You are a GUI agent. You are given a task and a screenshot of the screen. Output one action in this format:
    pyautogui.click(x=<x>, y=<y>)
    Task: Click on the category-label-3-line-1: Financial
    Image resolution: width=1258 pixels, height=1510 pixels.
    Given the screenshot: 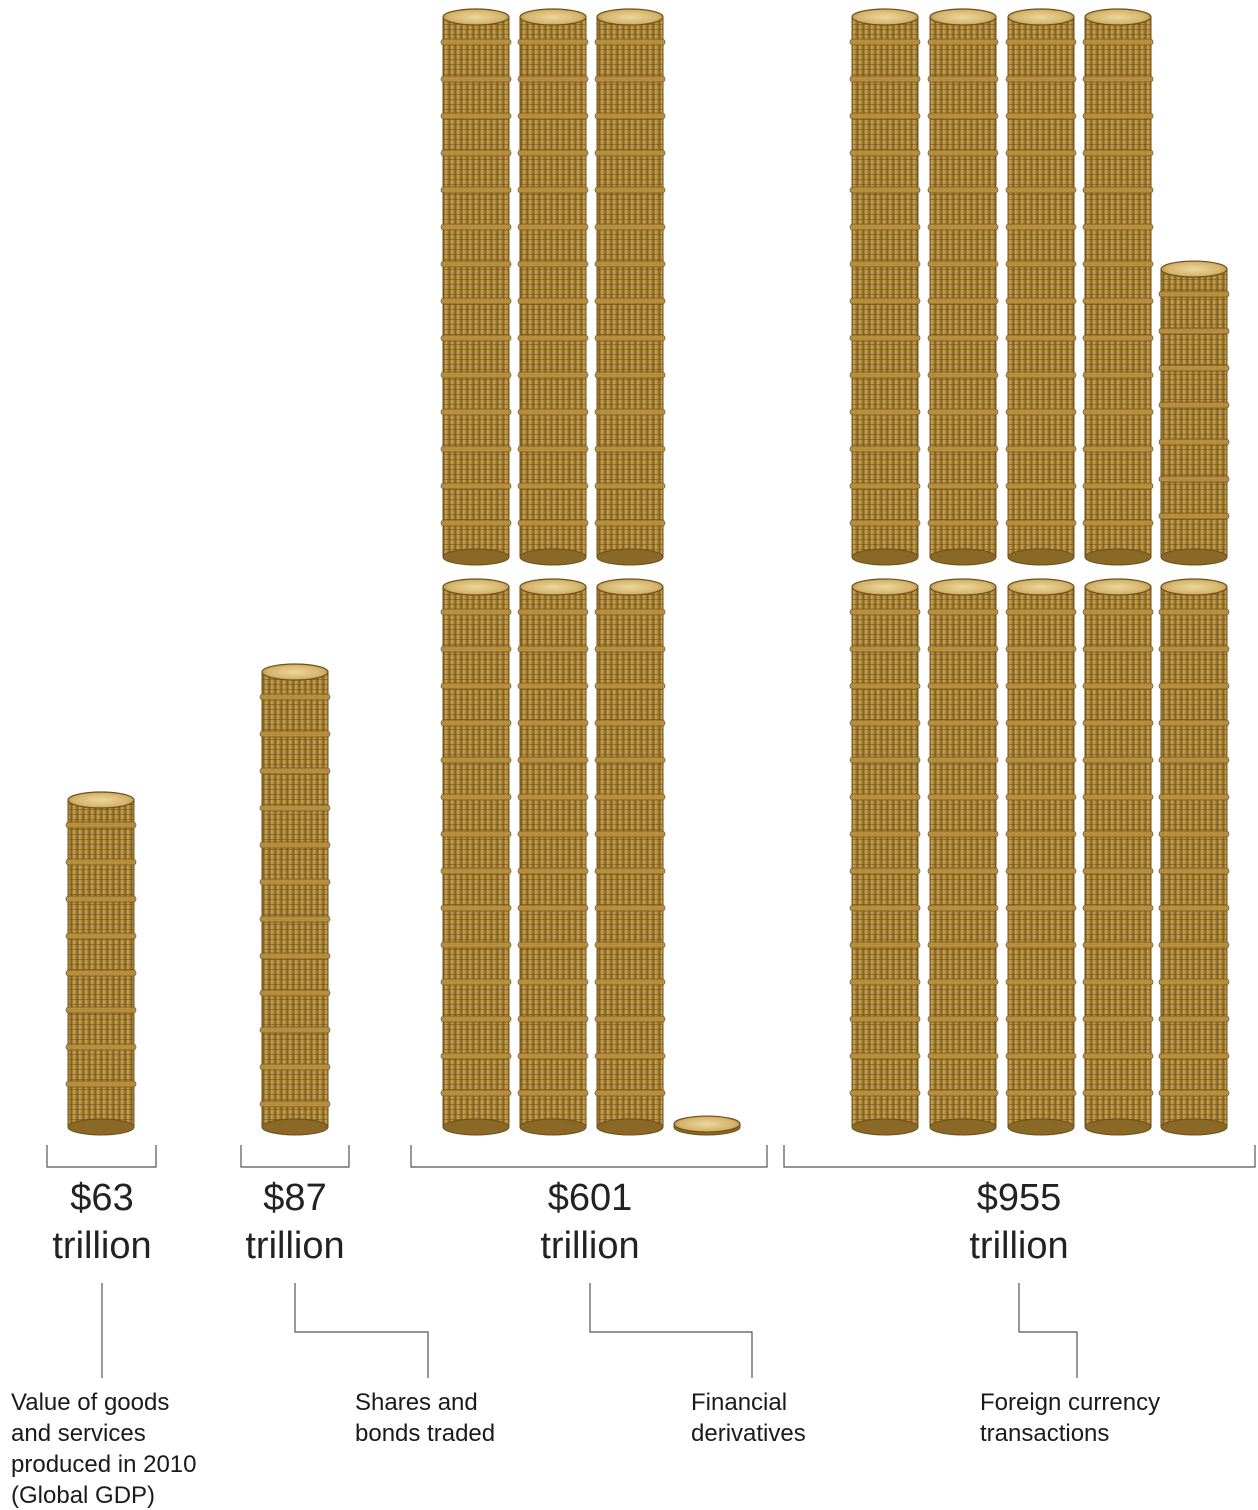 What is the action you would take?
    pyautogui.click(x=739, y=1402)
    